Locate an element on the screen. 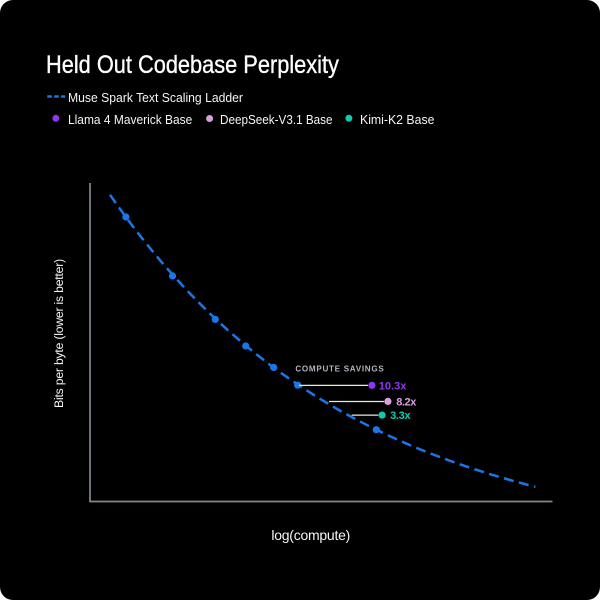 This screenshot has width=600, height=600. svg-text: COMPUTE SAVINGS is located at coordinates (339, 368).